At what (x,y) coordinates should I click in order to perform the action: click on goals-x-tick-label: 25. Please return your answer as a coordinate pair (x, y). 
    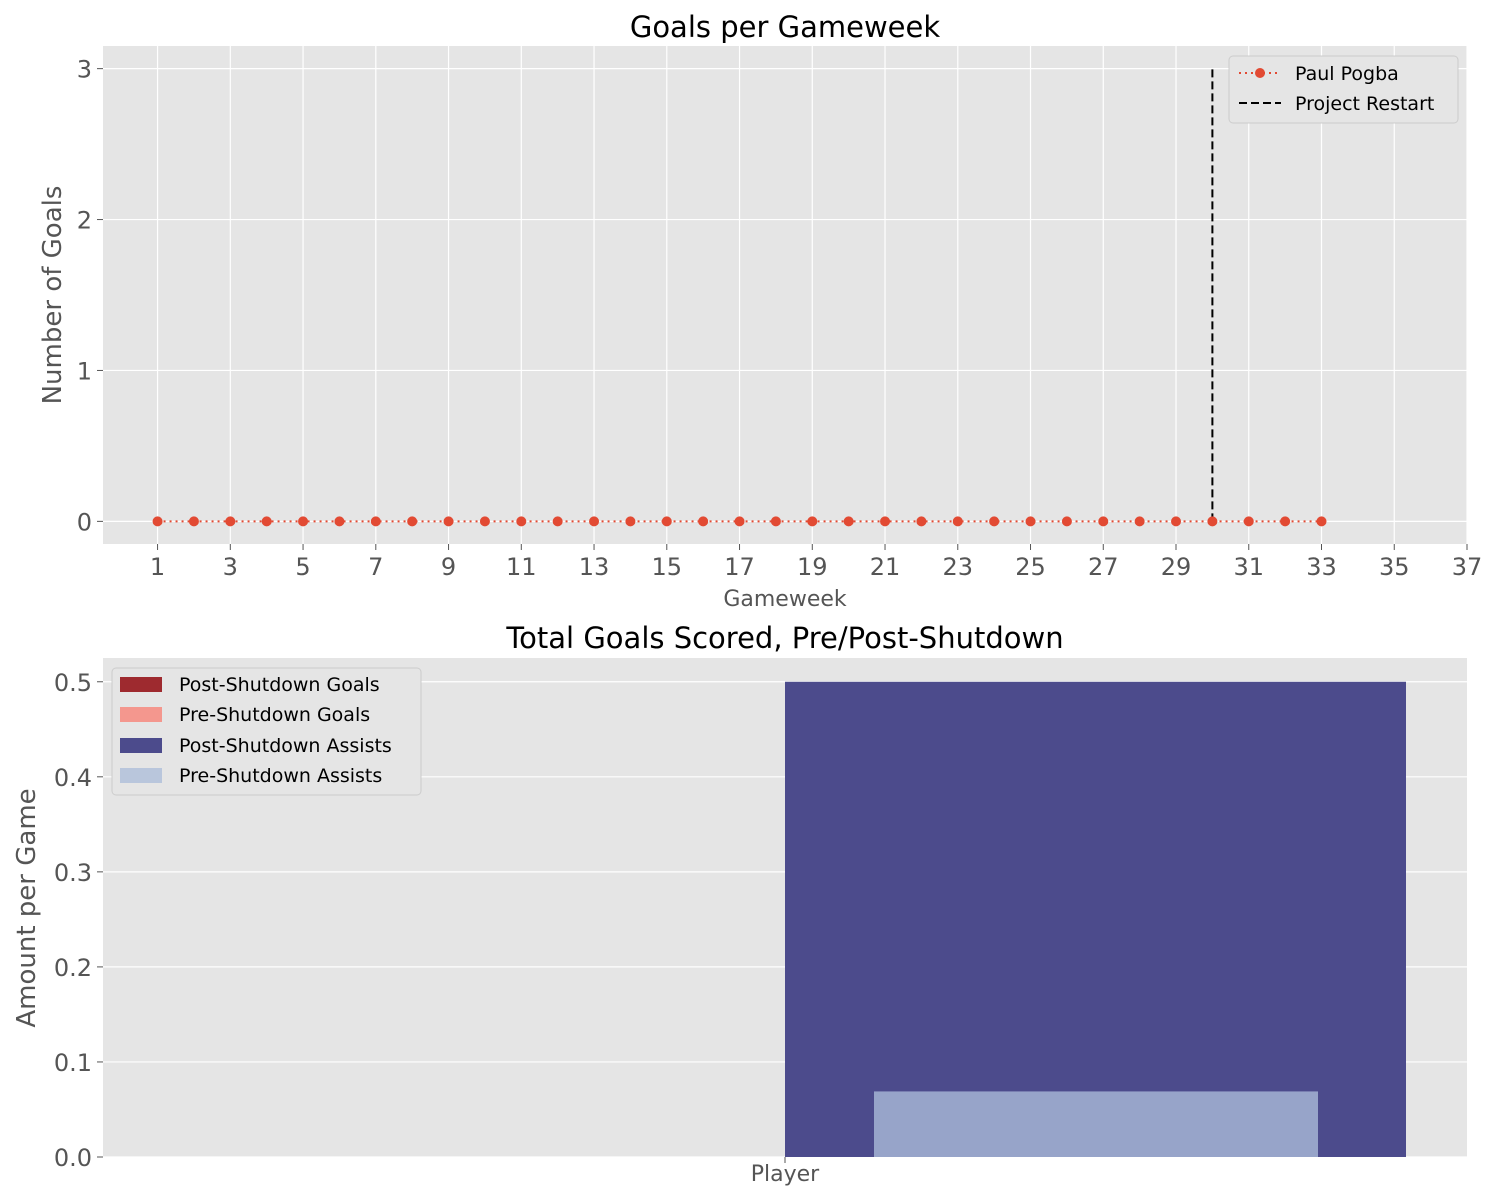
    Looking at the image, I should click on (1030, 567).